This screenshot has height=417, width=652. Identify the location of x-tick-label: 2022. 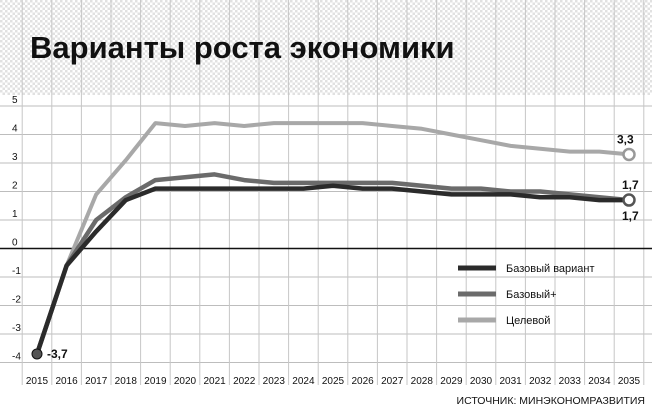
(244, 381).